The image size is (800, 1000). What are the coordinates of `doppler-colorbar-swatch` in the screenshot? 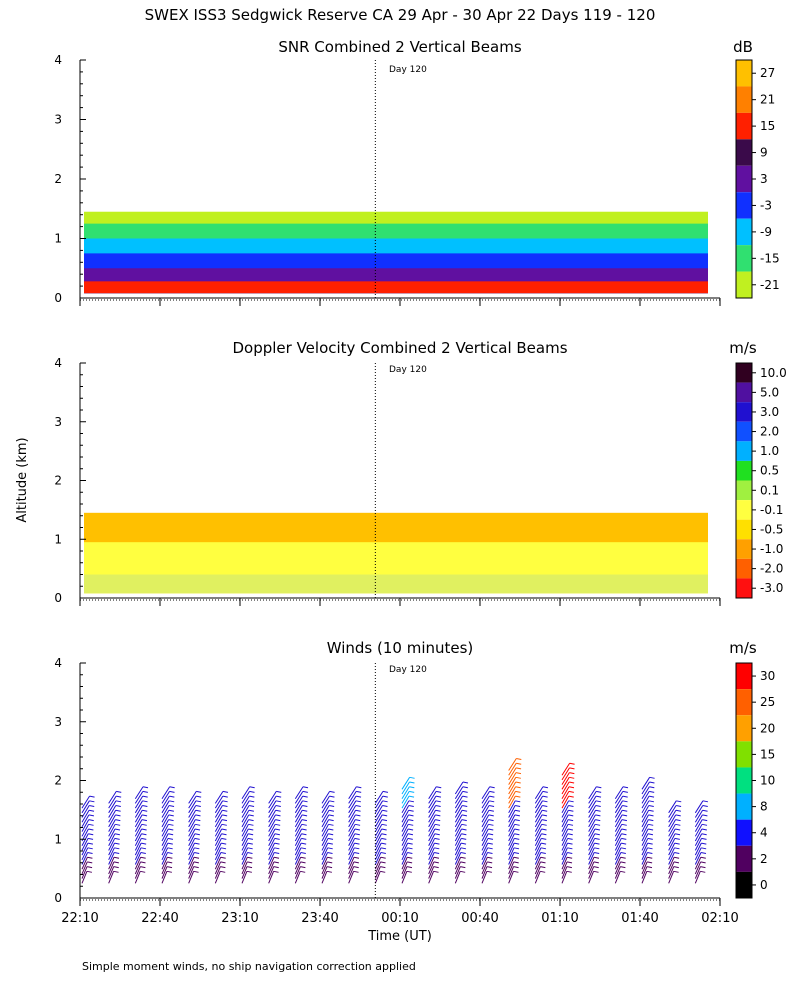 It's located at (744, 373).